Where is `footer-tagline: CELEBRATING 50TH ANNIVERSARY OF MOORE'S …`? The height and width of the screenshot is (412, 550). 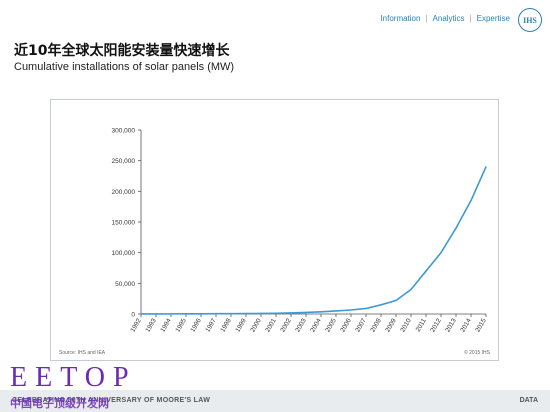 footer-tagline: CELEBRATING 50TH ANNIVERSARY OF MOORE'S … is located at coordinates (111, 400).